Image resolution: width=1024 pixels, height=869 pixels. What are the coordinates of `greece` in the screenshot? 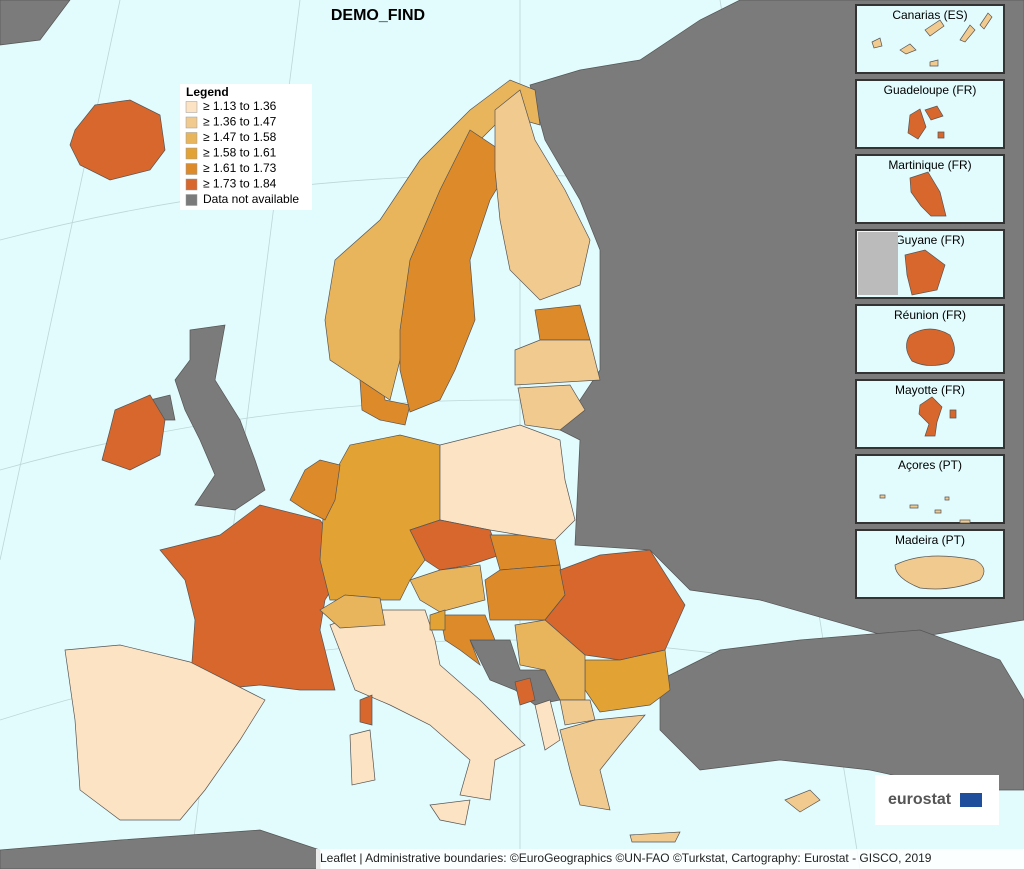 It's located at (602, 762).